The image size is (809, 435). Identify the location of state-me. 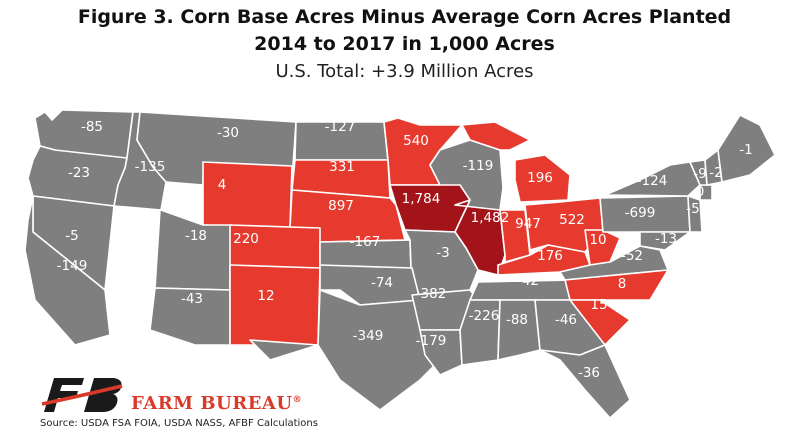
(746, 148).